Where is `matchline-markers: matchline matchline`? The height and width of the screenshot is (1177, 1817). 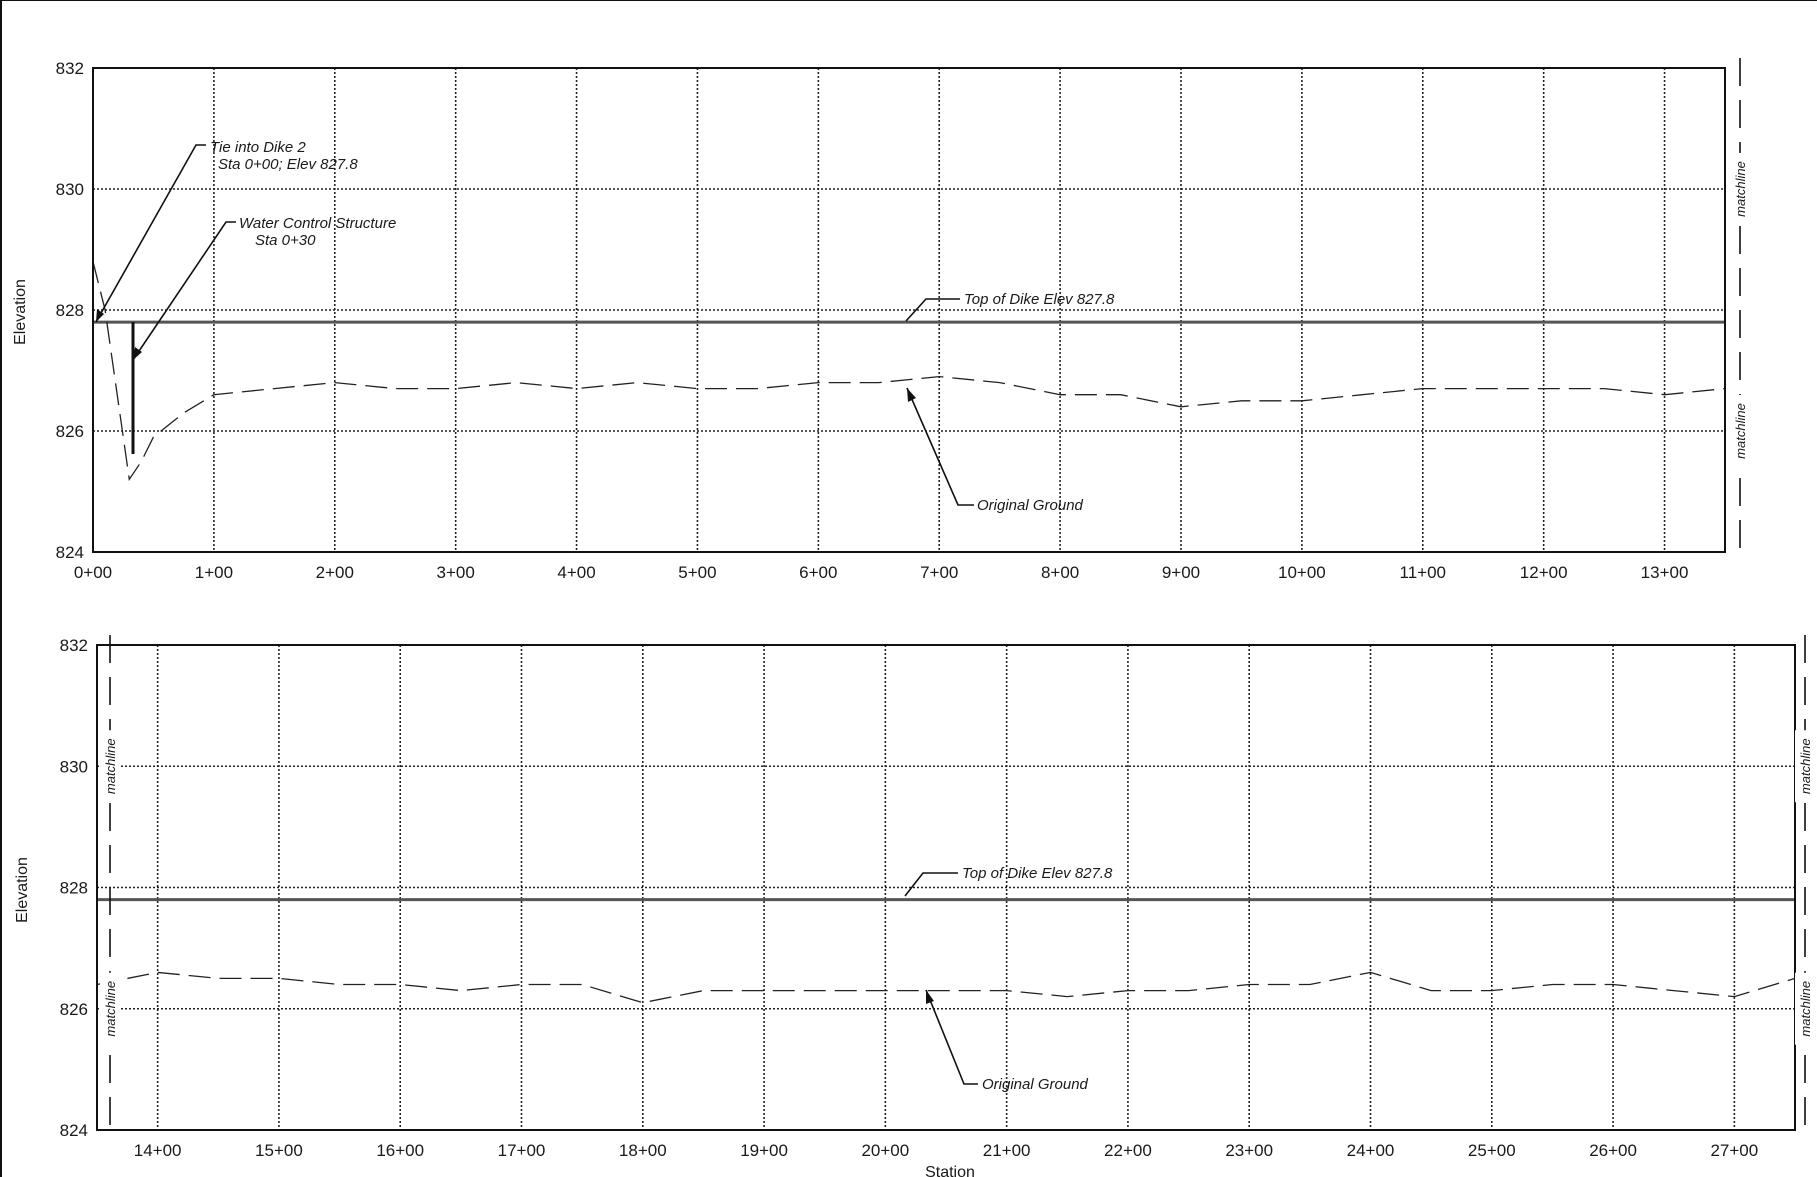 matchline-markers: matchline matchline is located at coordinates (1740, 307).